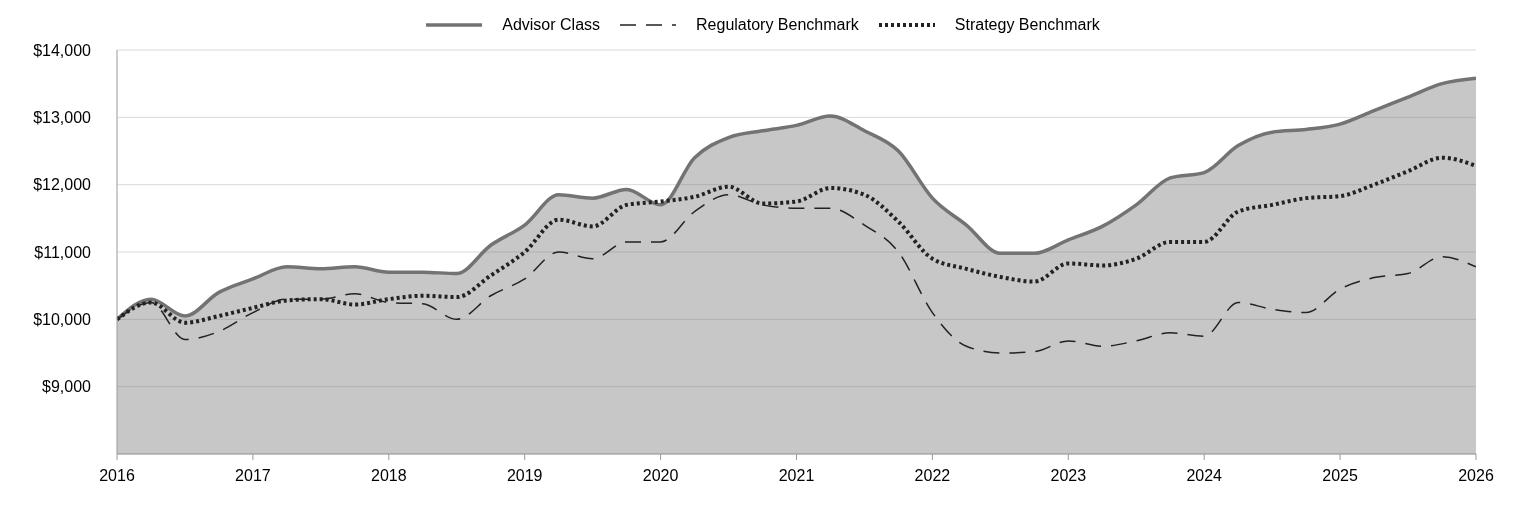  I want to click on y-tick-label: $10,000, so click(62, 320).